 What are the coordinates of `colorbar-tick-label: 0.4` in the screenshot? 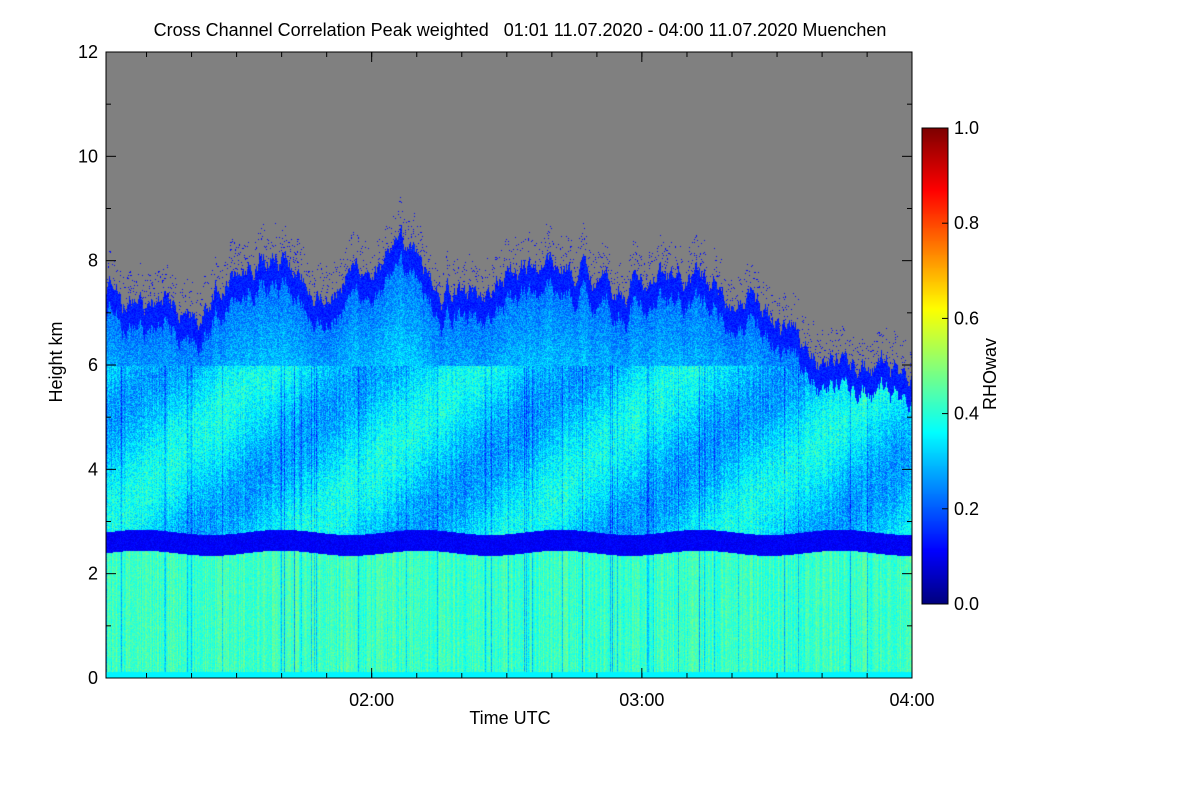 It's located at (966, 414).